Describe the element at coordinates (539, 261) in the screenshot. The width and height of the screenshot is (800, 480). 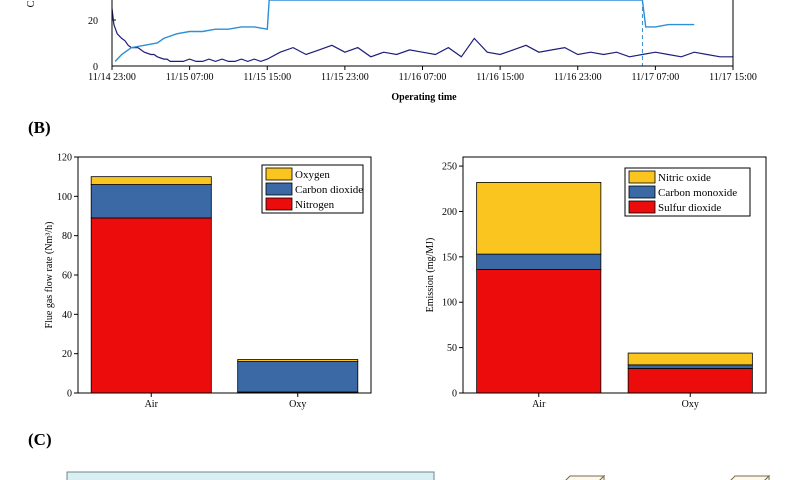
I see `bar-emission-air-carbon-monoxide` at that location.